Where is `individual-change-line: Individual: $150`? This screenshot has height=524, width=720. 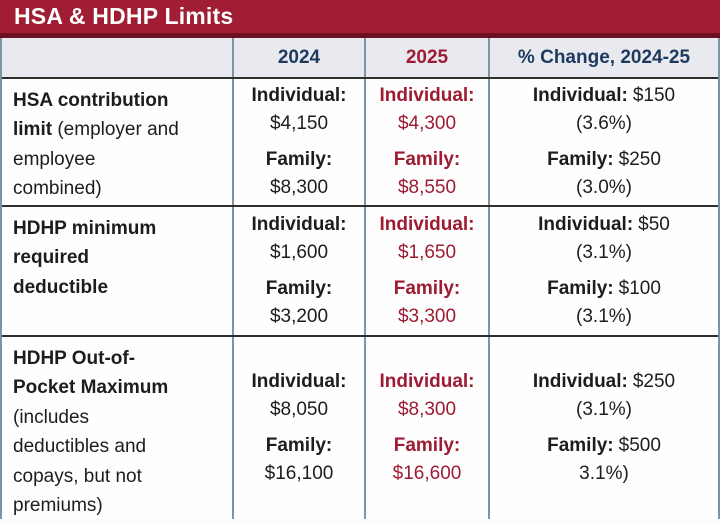 individual-change-line: Individual: $150 is located at coordinates (604, 96).